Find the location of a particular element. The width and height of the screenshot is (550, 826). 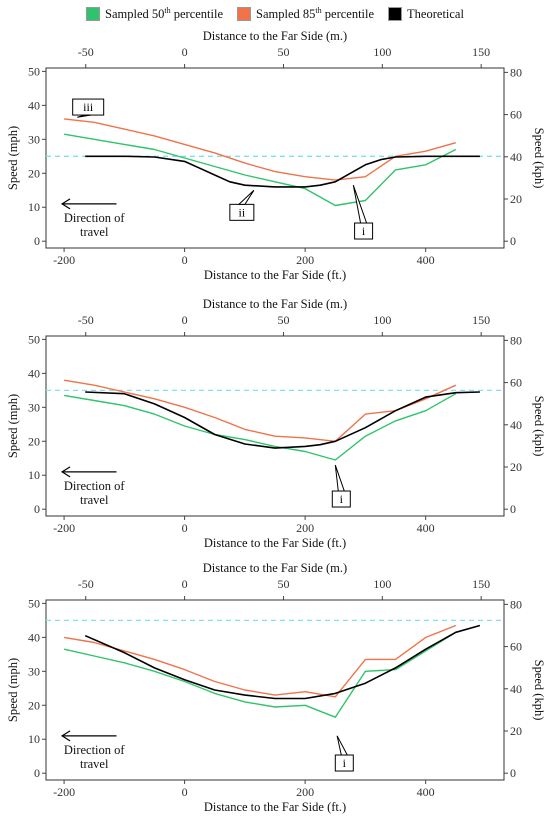

legend-label-theoretical: Theoretical is located at coordinates (435, 13).